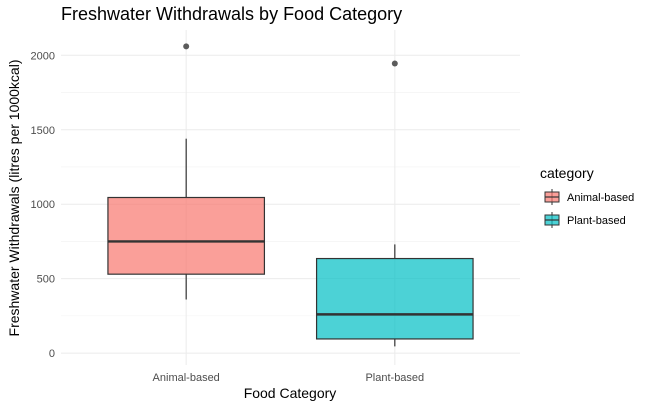  What do you see at coordinates (567, 173) in the screenshot?
I see `legend-title: category` at bounding box center [567, 173].